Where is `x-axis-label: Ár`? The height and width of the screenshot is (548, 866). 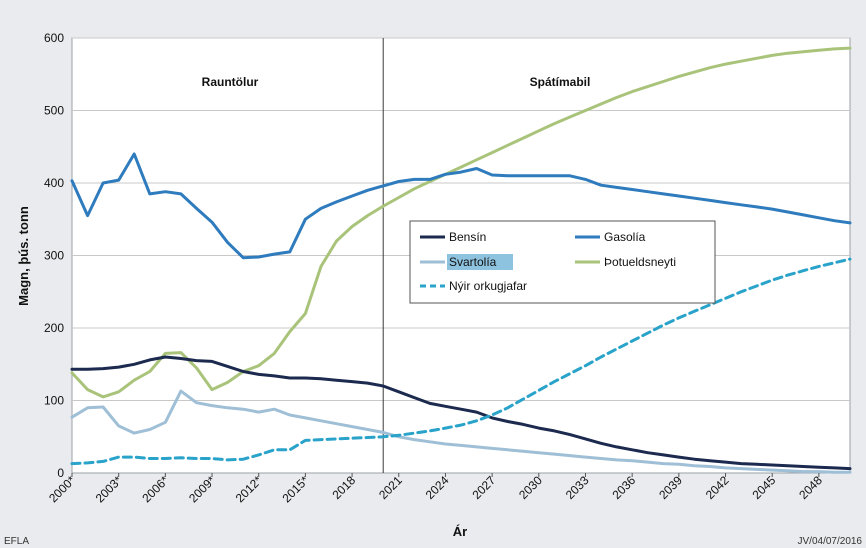
x-axis-label: Ár is located at coordinates (460, 531).